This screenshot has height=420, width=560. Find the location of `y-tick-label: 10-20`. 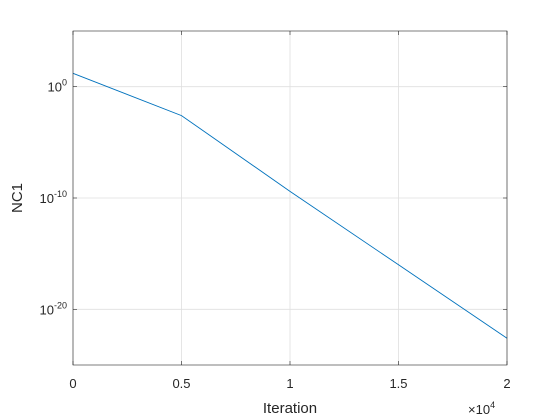

y-tick-label: 10-20 is located at coordinates (53, 308).